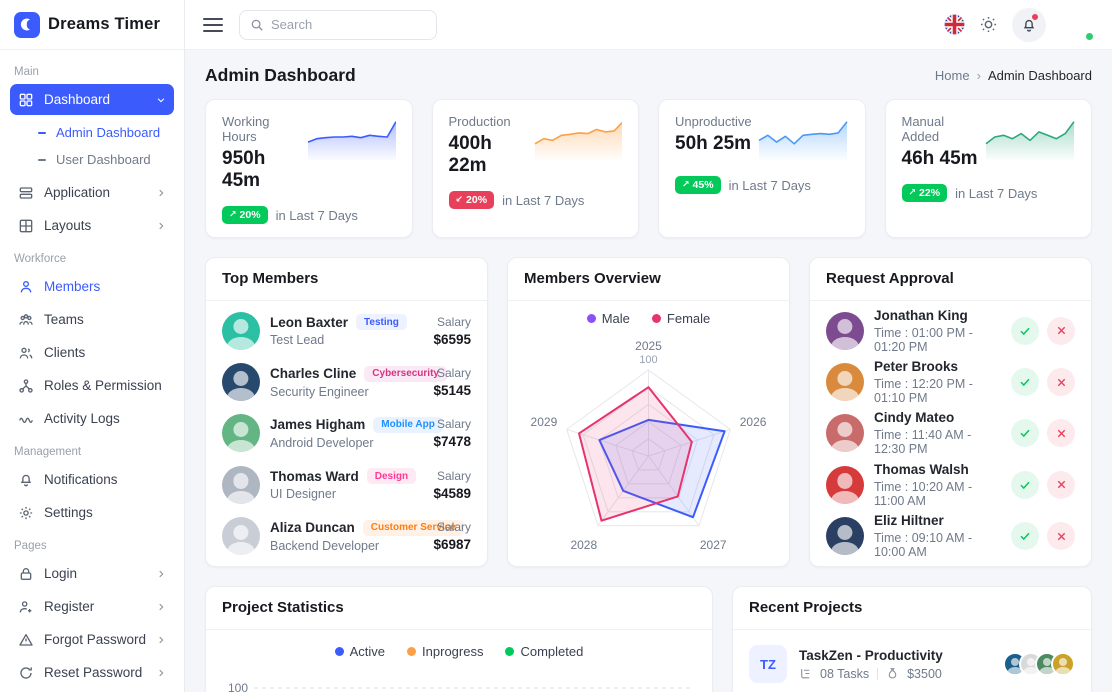 This screenshot has height=692, width=1112. Describe the element at coordinates (713, 545) in the screenshot. I see `svg-text: 2027` at that location.